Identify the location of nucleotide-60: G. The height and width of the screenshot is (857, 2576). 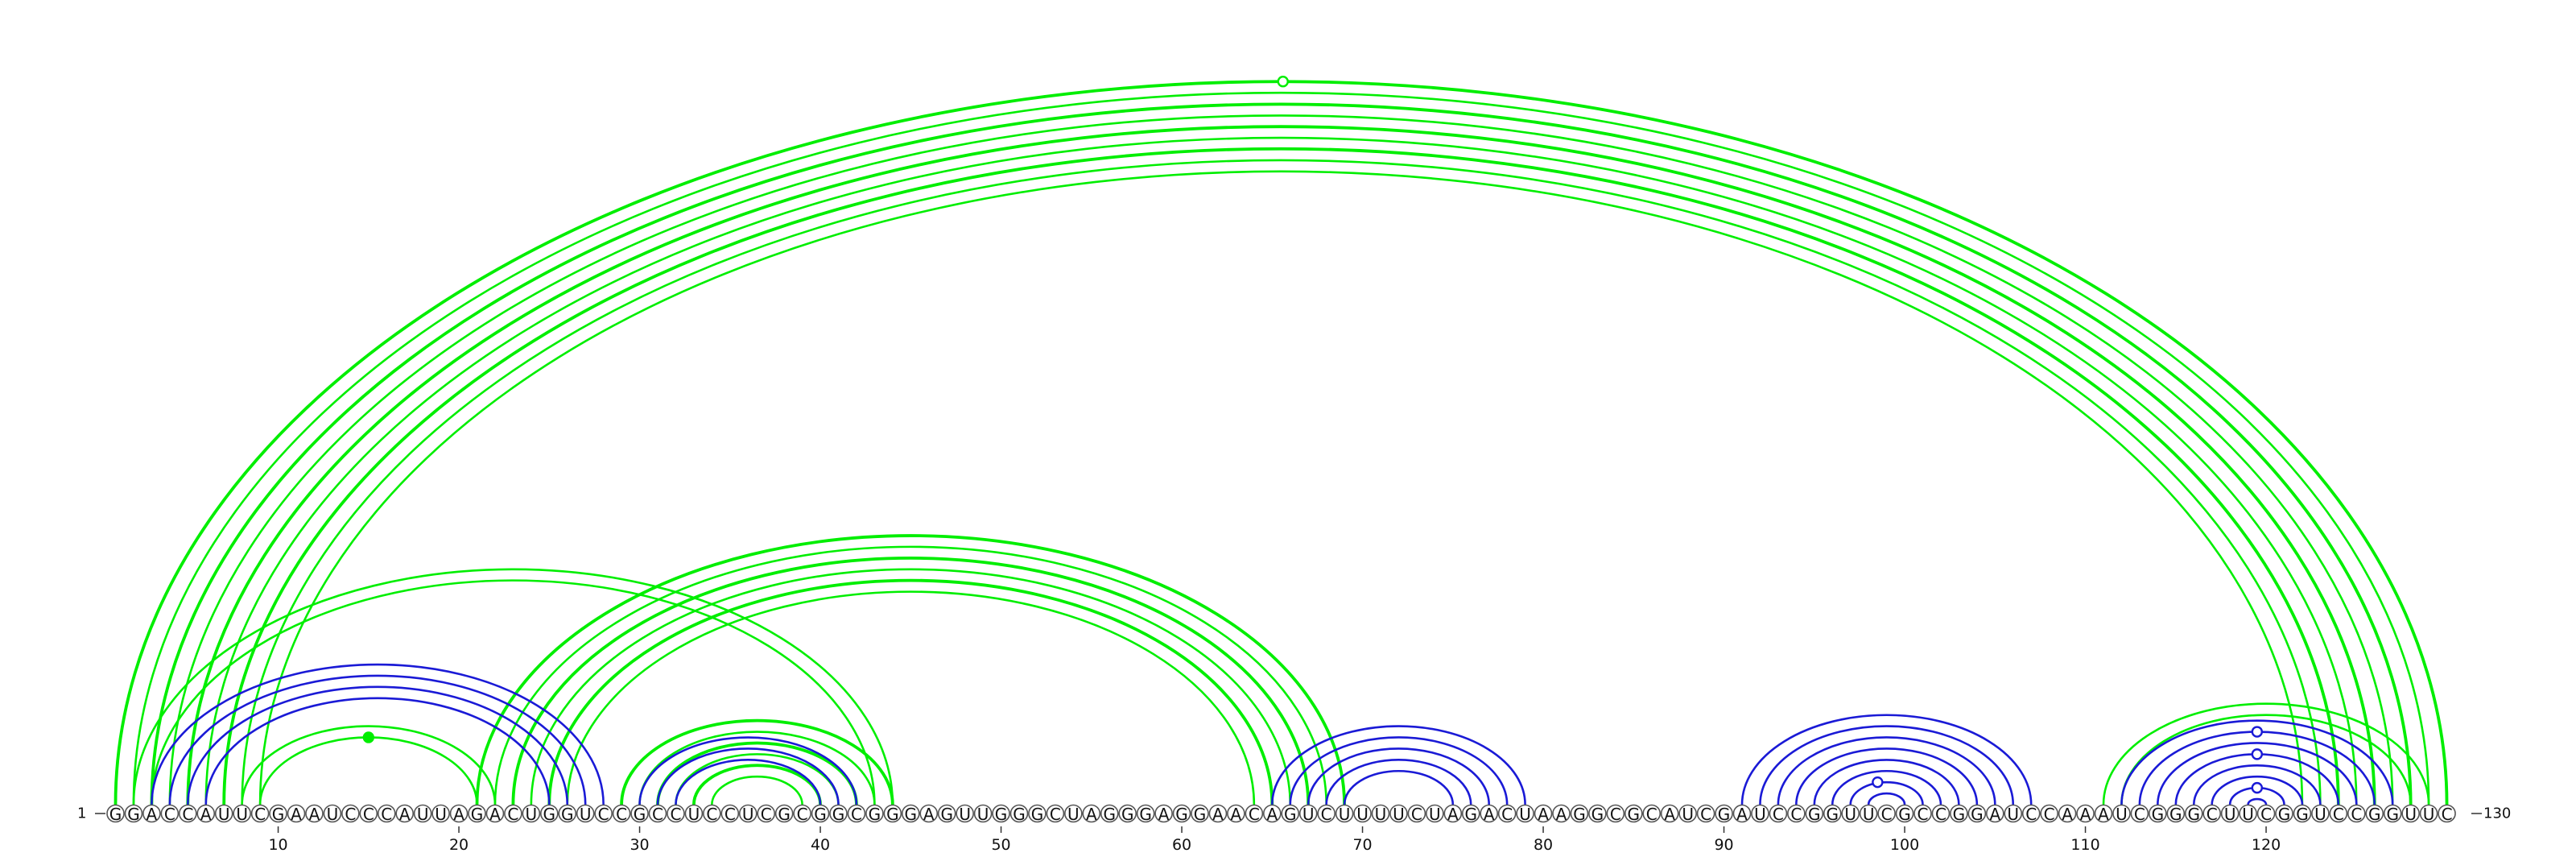
(1181, 814).